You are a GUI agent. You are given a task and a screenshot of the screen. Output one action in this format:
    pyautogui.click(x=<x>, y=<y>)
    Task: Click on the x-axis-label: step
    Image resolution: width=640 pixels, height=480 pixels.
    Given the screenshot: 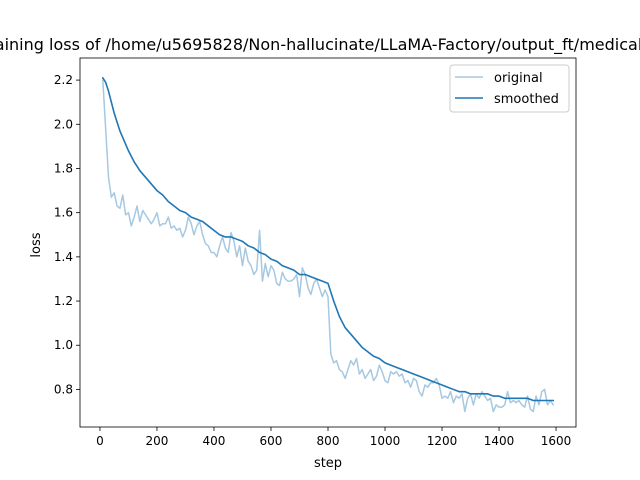 What is the action you would take?
    pyautogui.click(x=328, y=463)
    